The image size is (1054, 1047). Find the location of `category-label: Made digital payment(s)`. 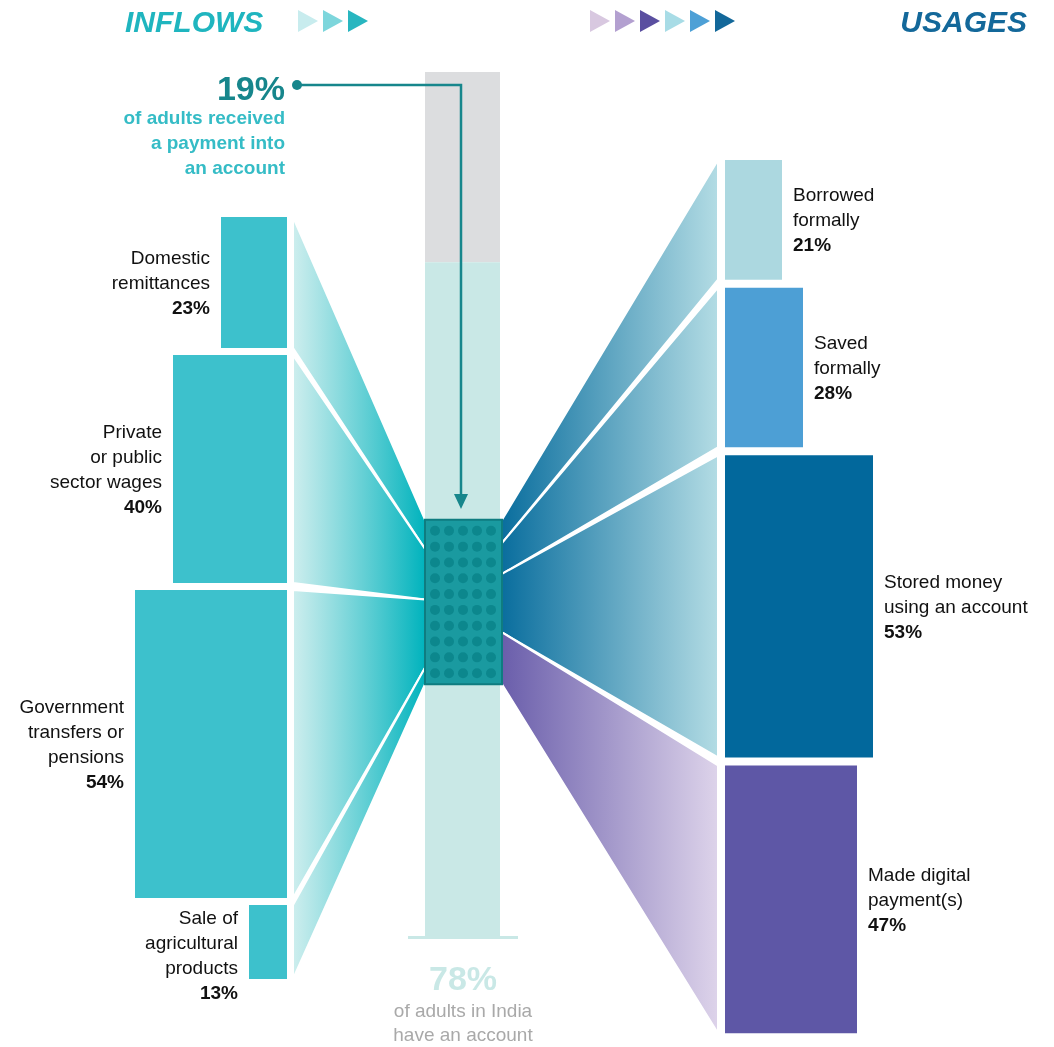

category-label: Made digital payment(s) is located at coordinates (919, 886).